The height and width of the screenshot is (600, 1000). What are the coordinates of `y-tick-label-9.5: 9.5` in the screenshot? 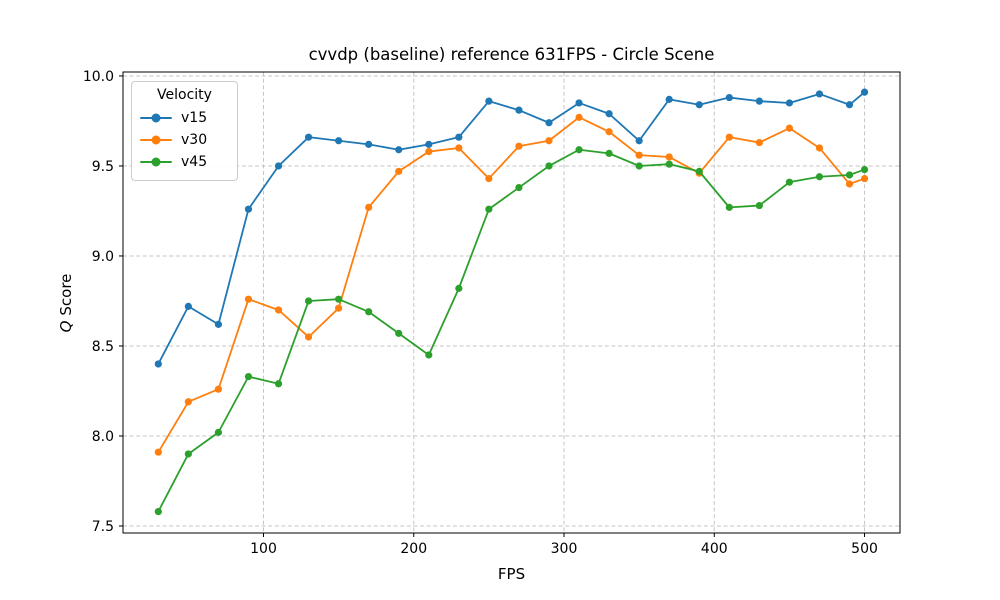 It's located at (103, 167).